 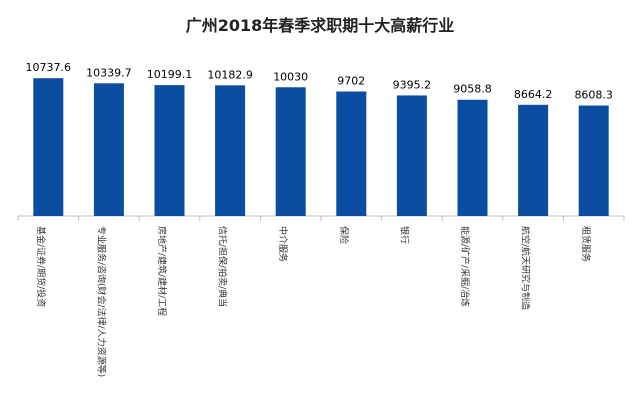 I want to click on data-label: 9702, so click(x=351, y=80).